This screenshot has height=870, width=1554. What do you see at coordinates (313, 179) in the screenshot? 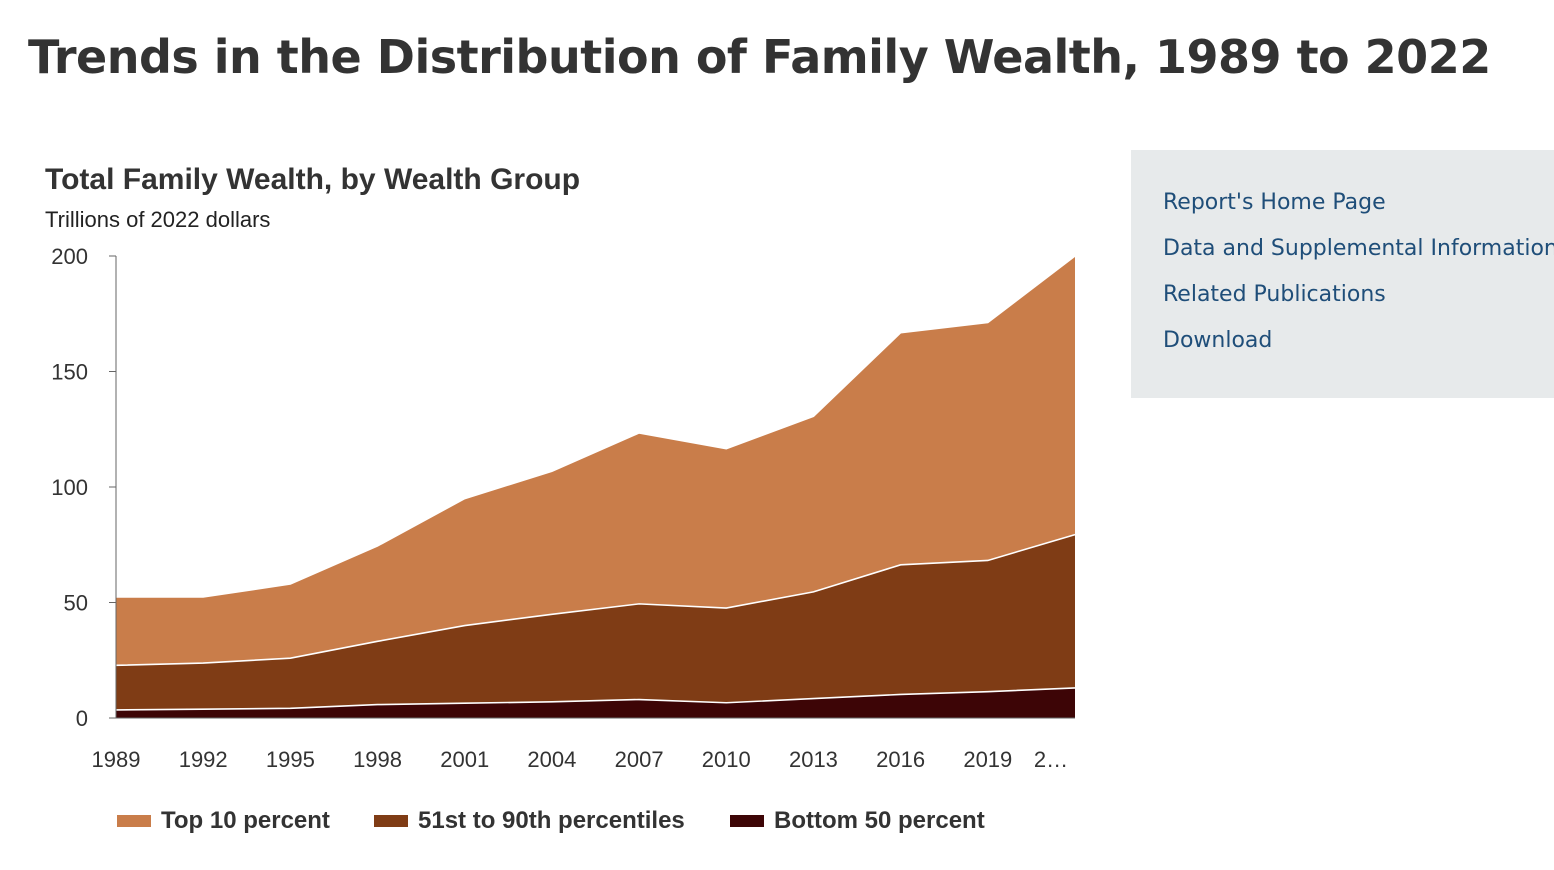
I see `chart-title: Total Family Wealth, by Wealth Group` at bounding box center [313, 179].